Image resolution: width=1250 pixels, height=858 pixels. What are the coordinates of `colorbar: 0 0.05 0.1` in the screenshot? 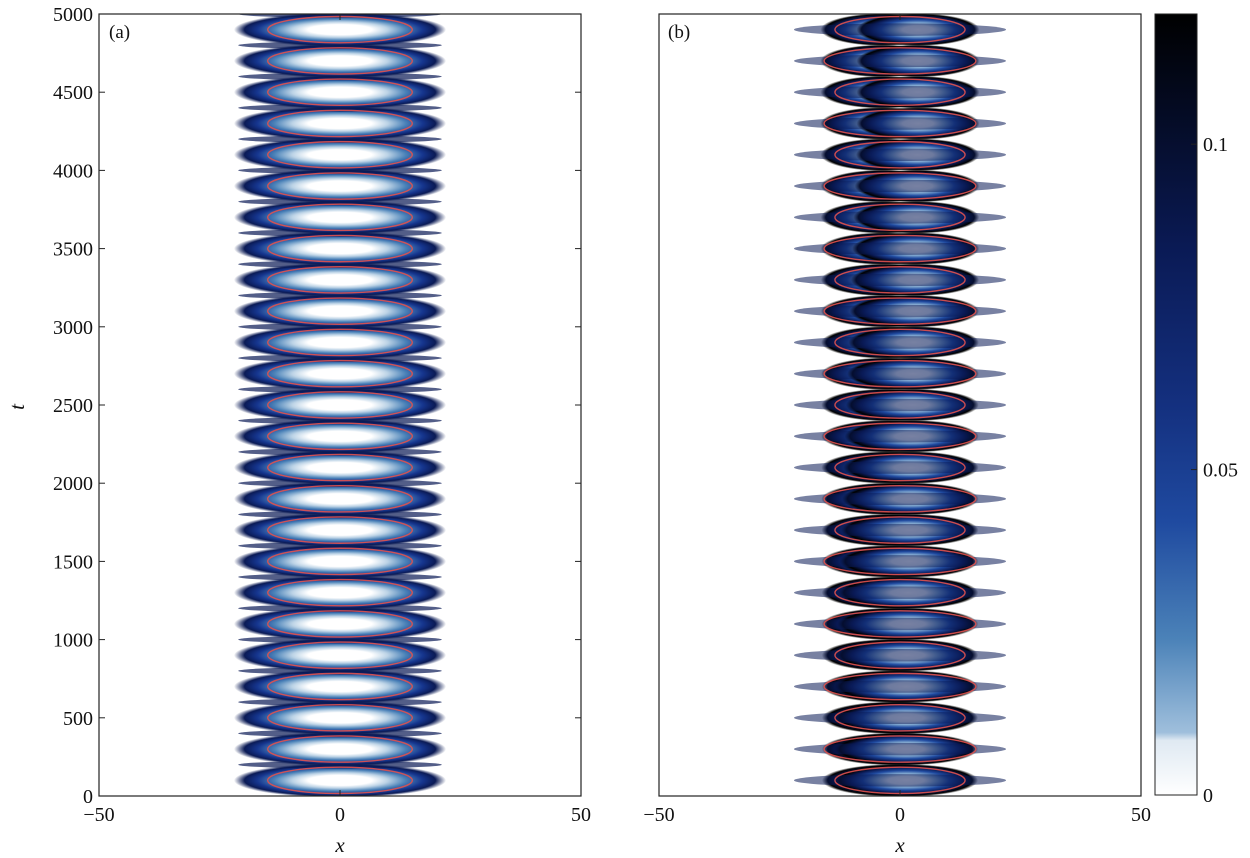 It's located at (1196, 410).